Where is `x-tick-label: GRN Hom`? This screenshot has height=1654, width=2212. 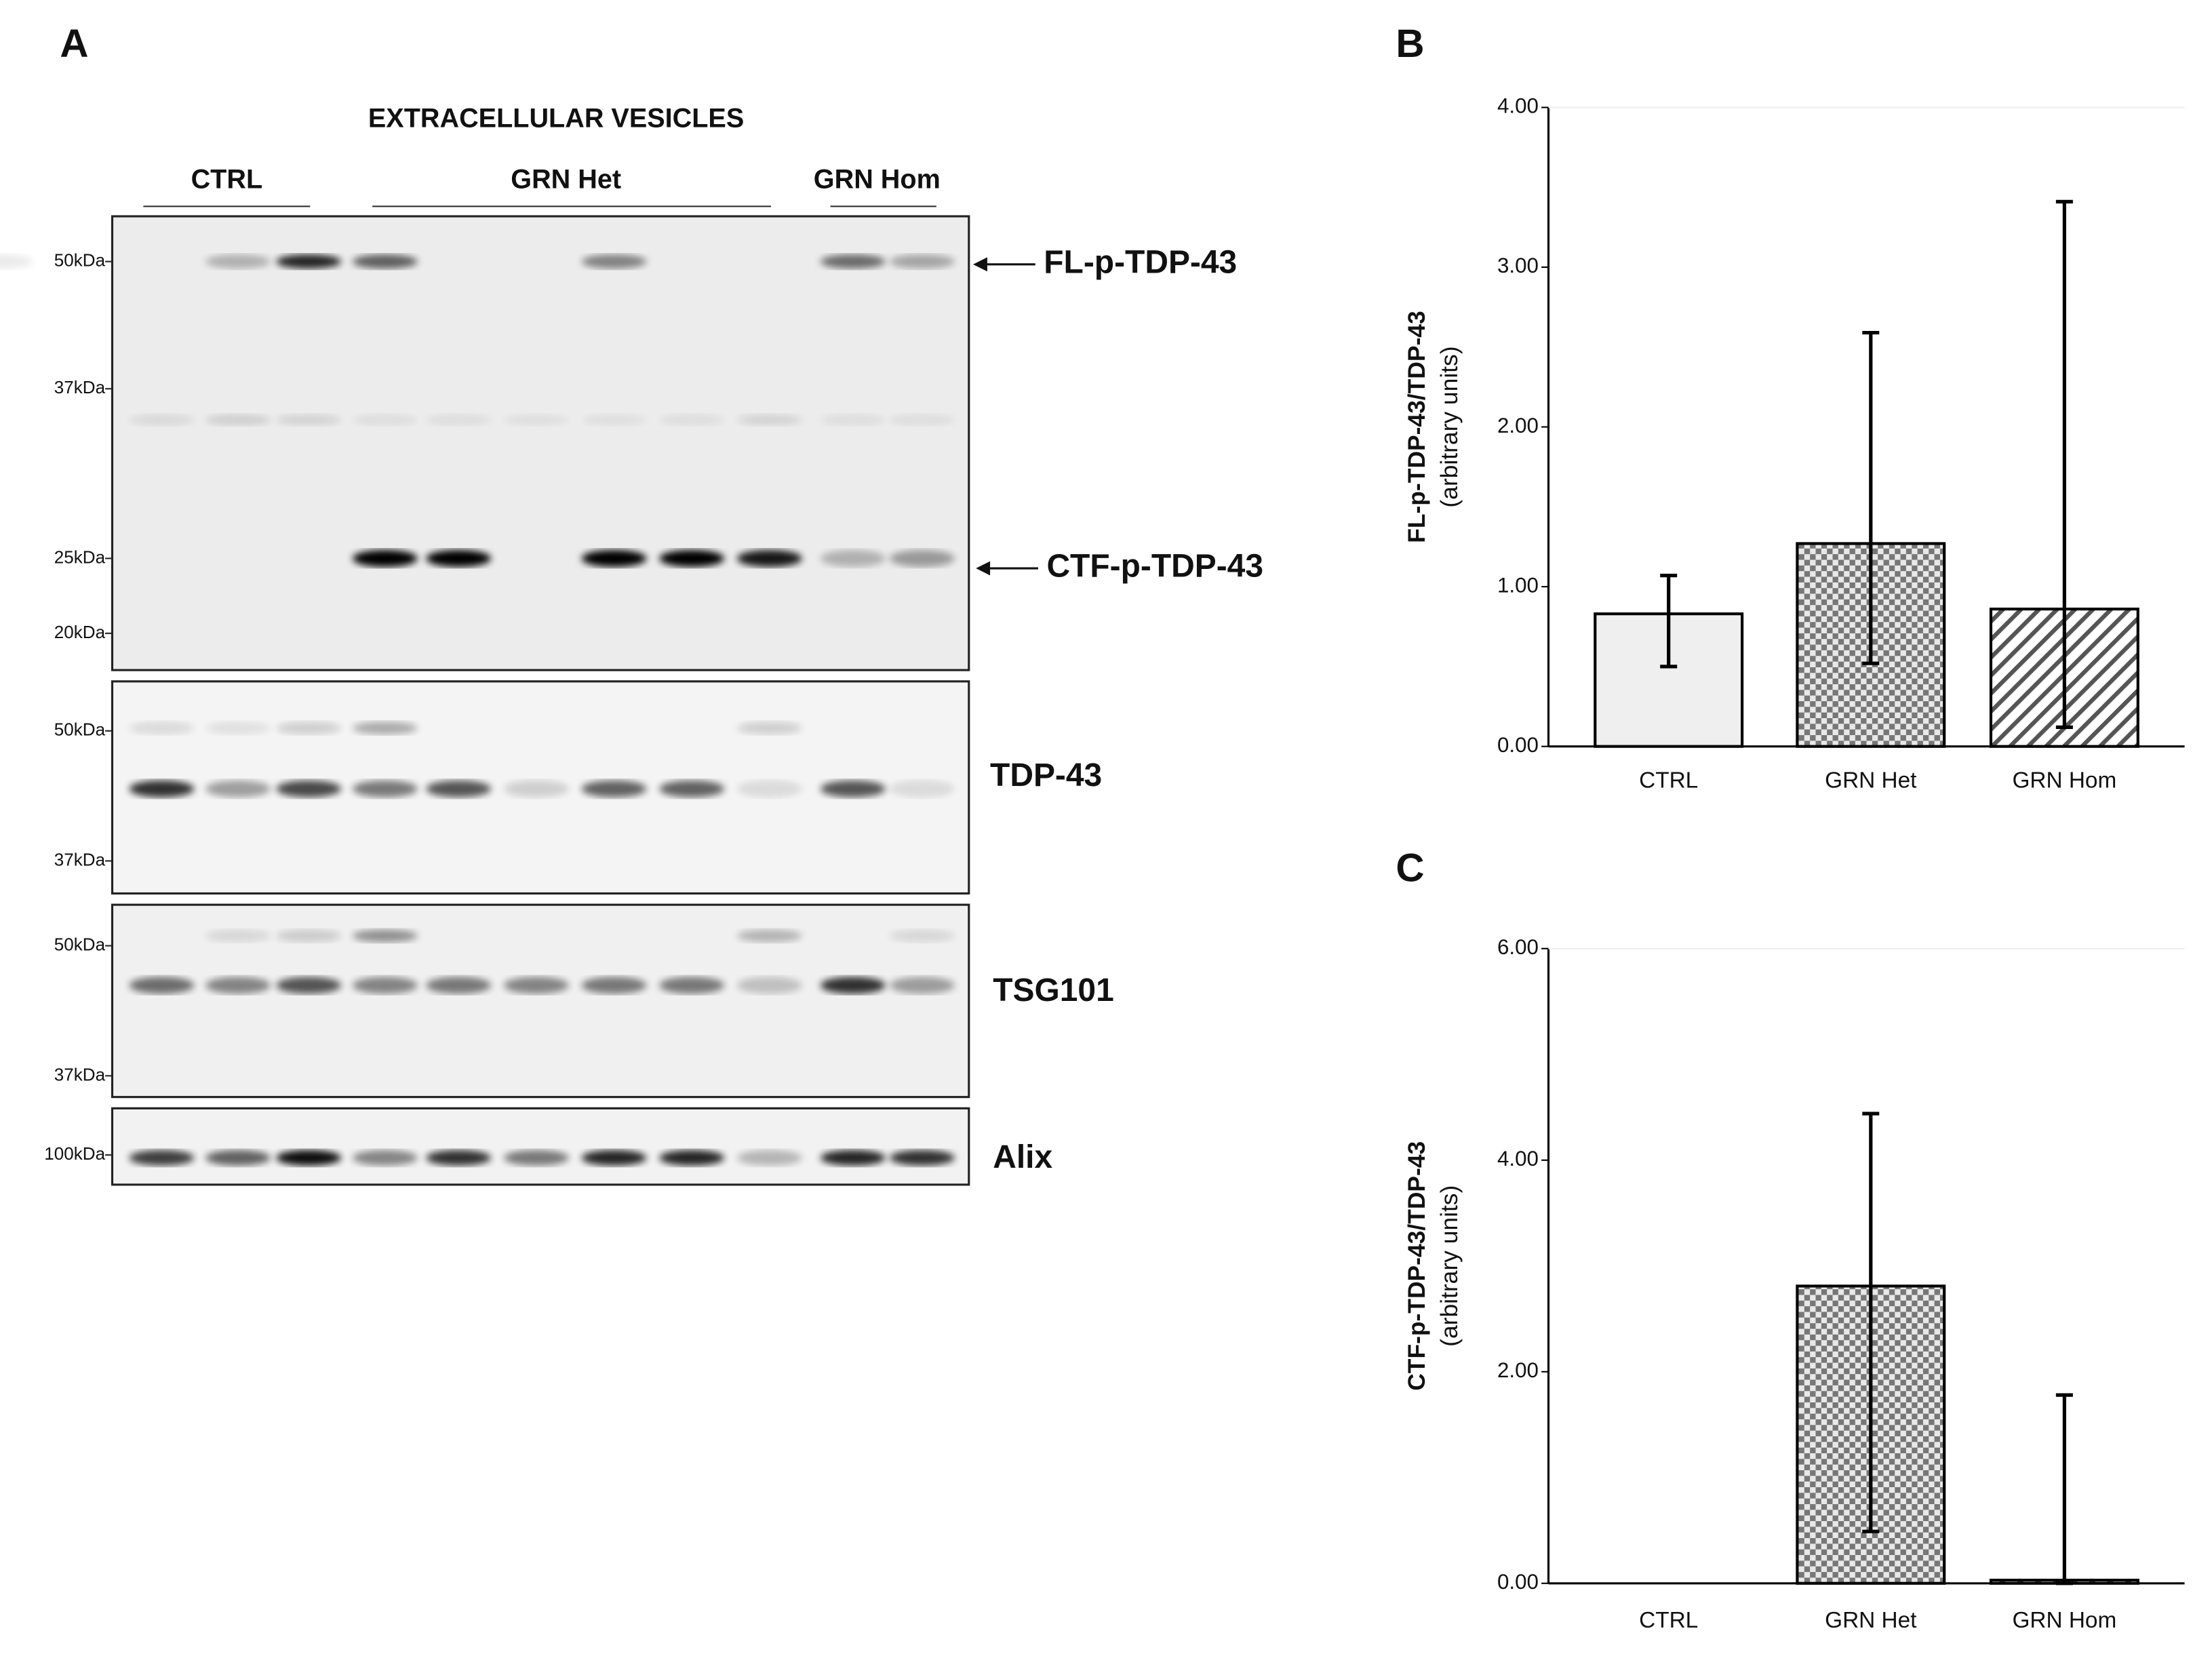 x-tick-label: GRN Hom is located at coordinates (2064, 780).